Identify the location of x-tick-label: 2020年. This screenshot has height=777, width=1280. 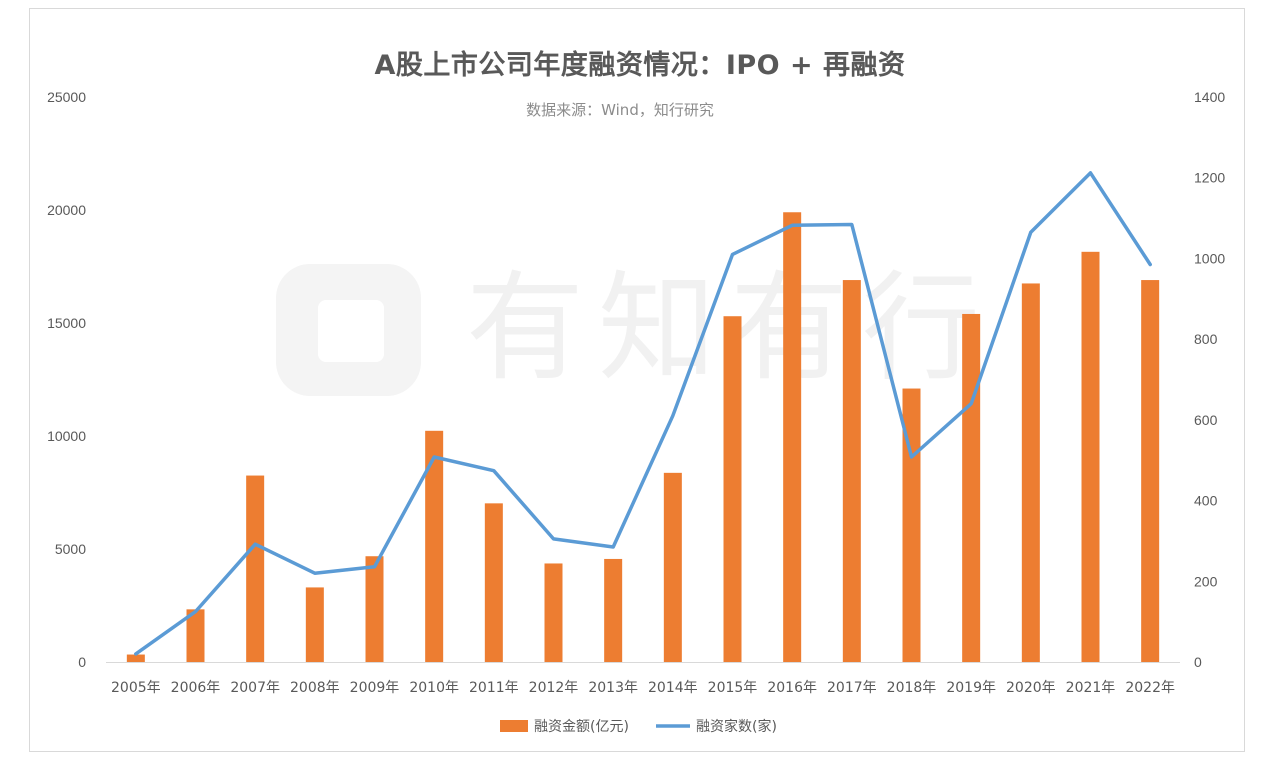
(1031, 688).